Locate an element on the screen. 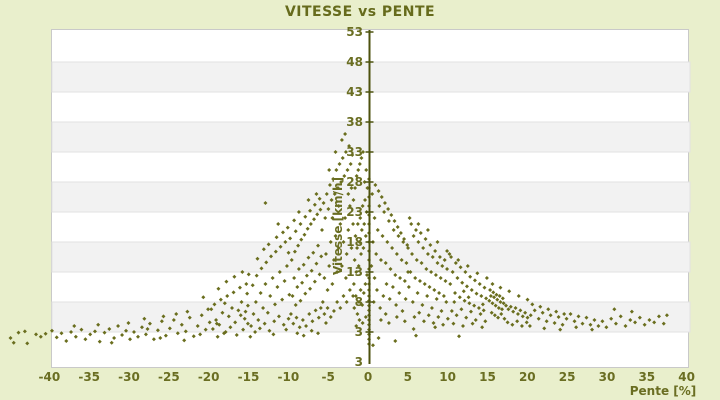 Image resolution: width=720 pixels, height=400 pixels. y-axis-tick-label: 13 is located at coordinates (354, 272).